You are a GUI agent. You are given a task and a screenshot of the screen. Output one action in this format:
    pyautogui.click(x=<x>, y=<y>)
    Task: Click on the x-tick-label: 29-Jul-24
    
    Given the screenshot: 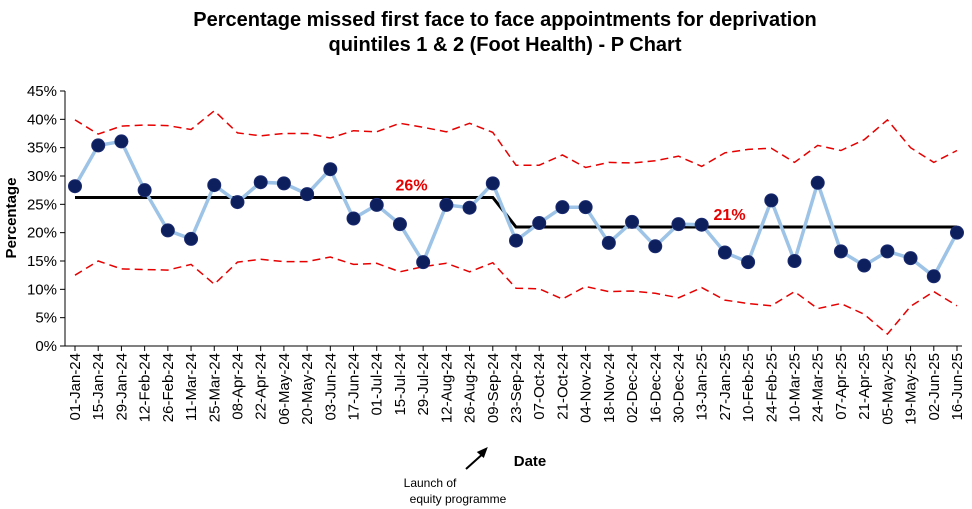 What is the action you would take?
    pyautogui.click(x=423, y=384)
    